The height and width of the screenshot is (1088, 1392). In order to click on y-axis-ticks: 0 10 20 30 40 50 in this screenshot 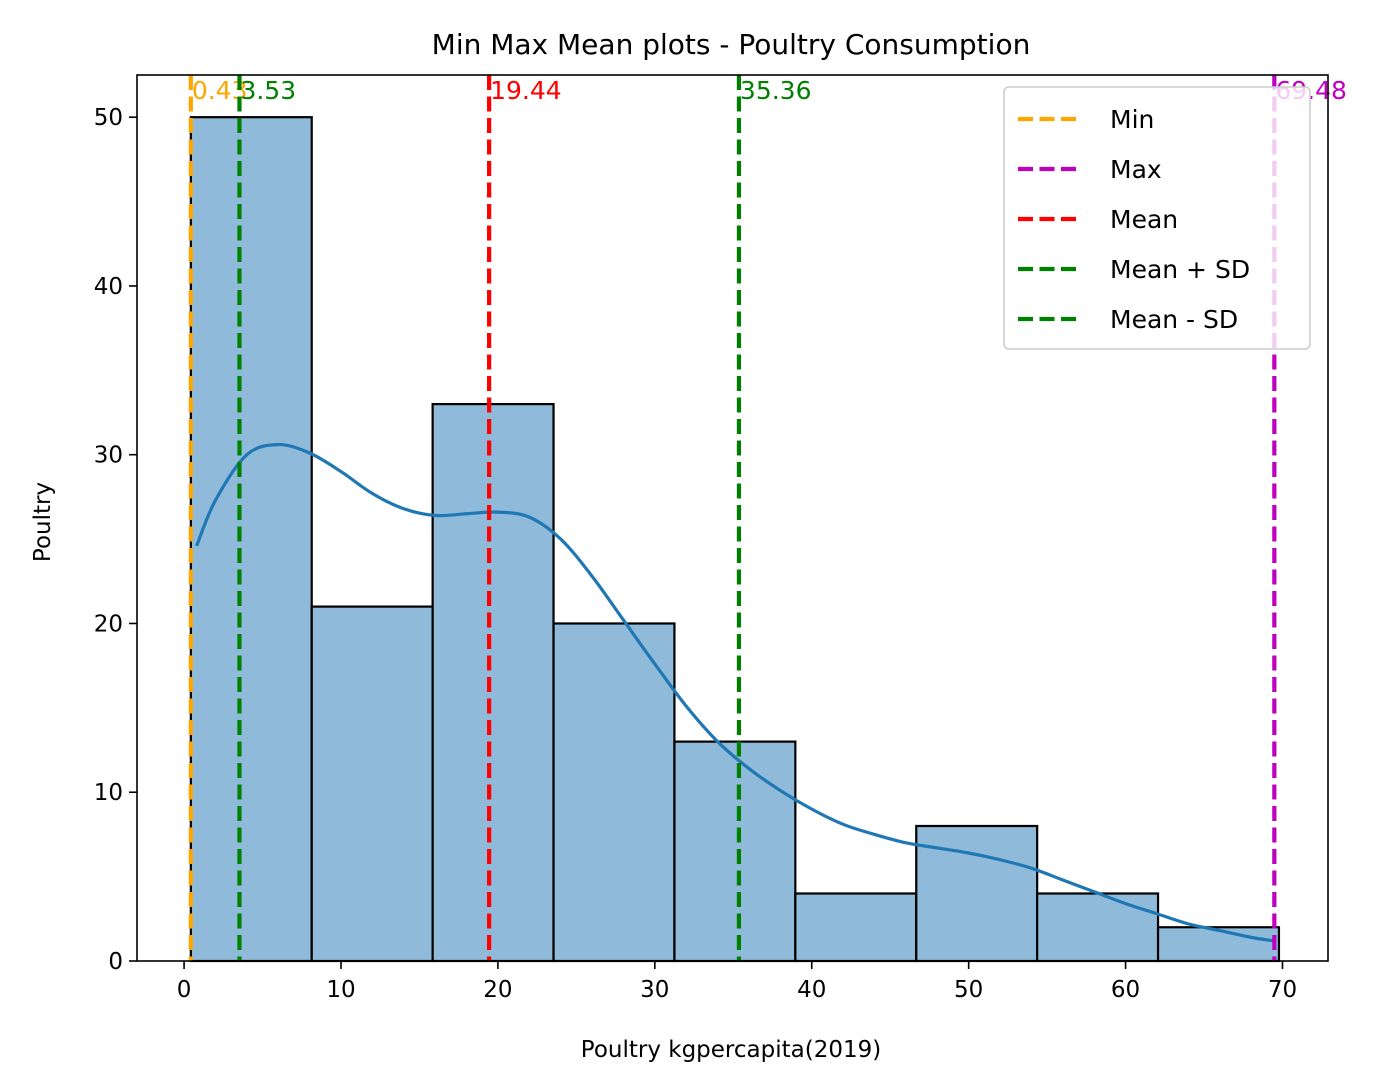, I will do `click(115, 540)`.